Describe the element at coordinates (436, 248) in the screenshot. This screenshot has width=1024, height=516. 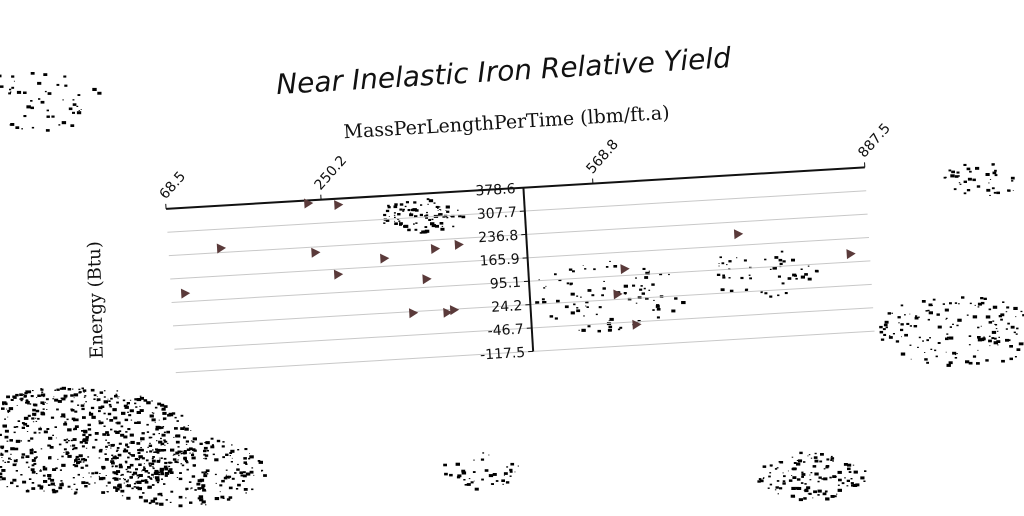
I see `data-point-marker` at that location.